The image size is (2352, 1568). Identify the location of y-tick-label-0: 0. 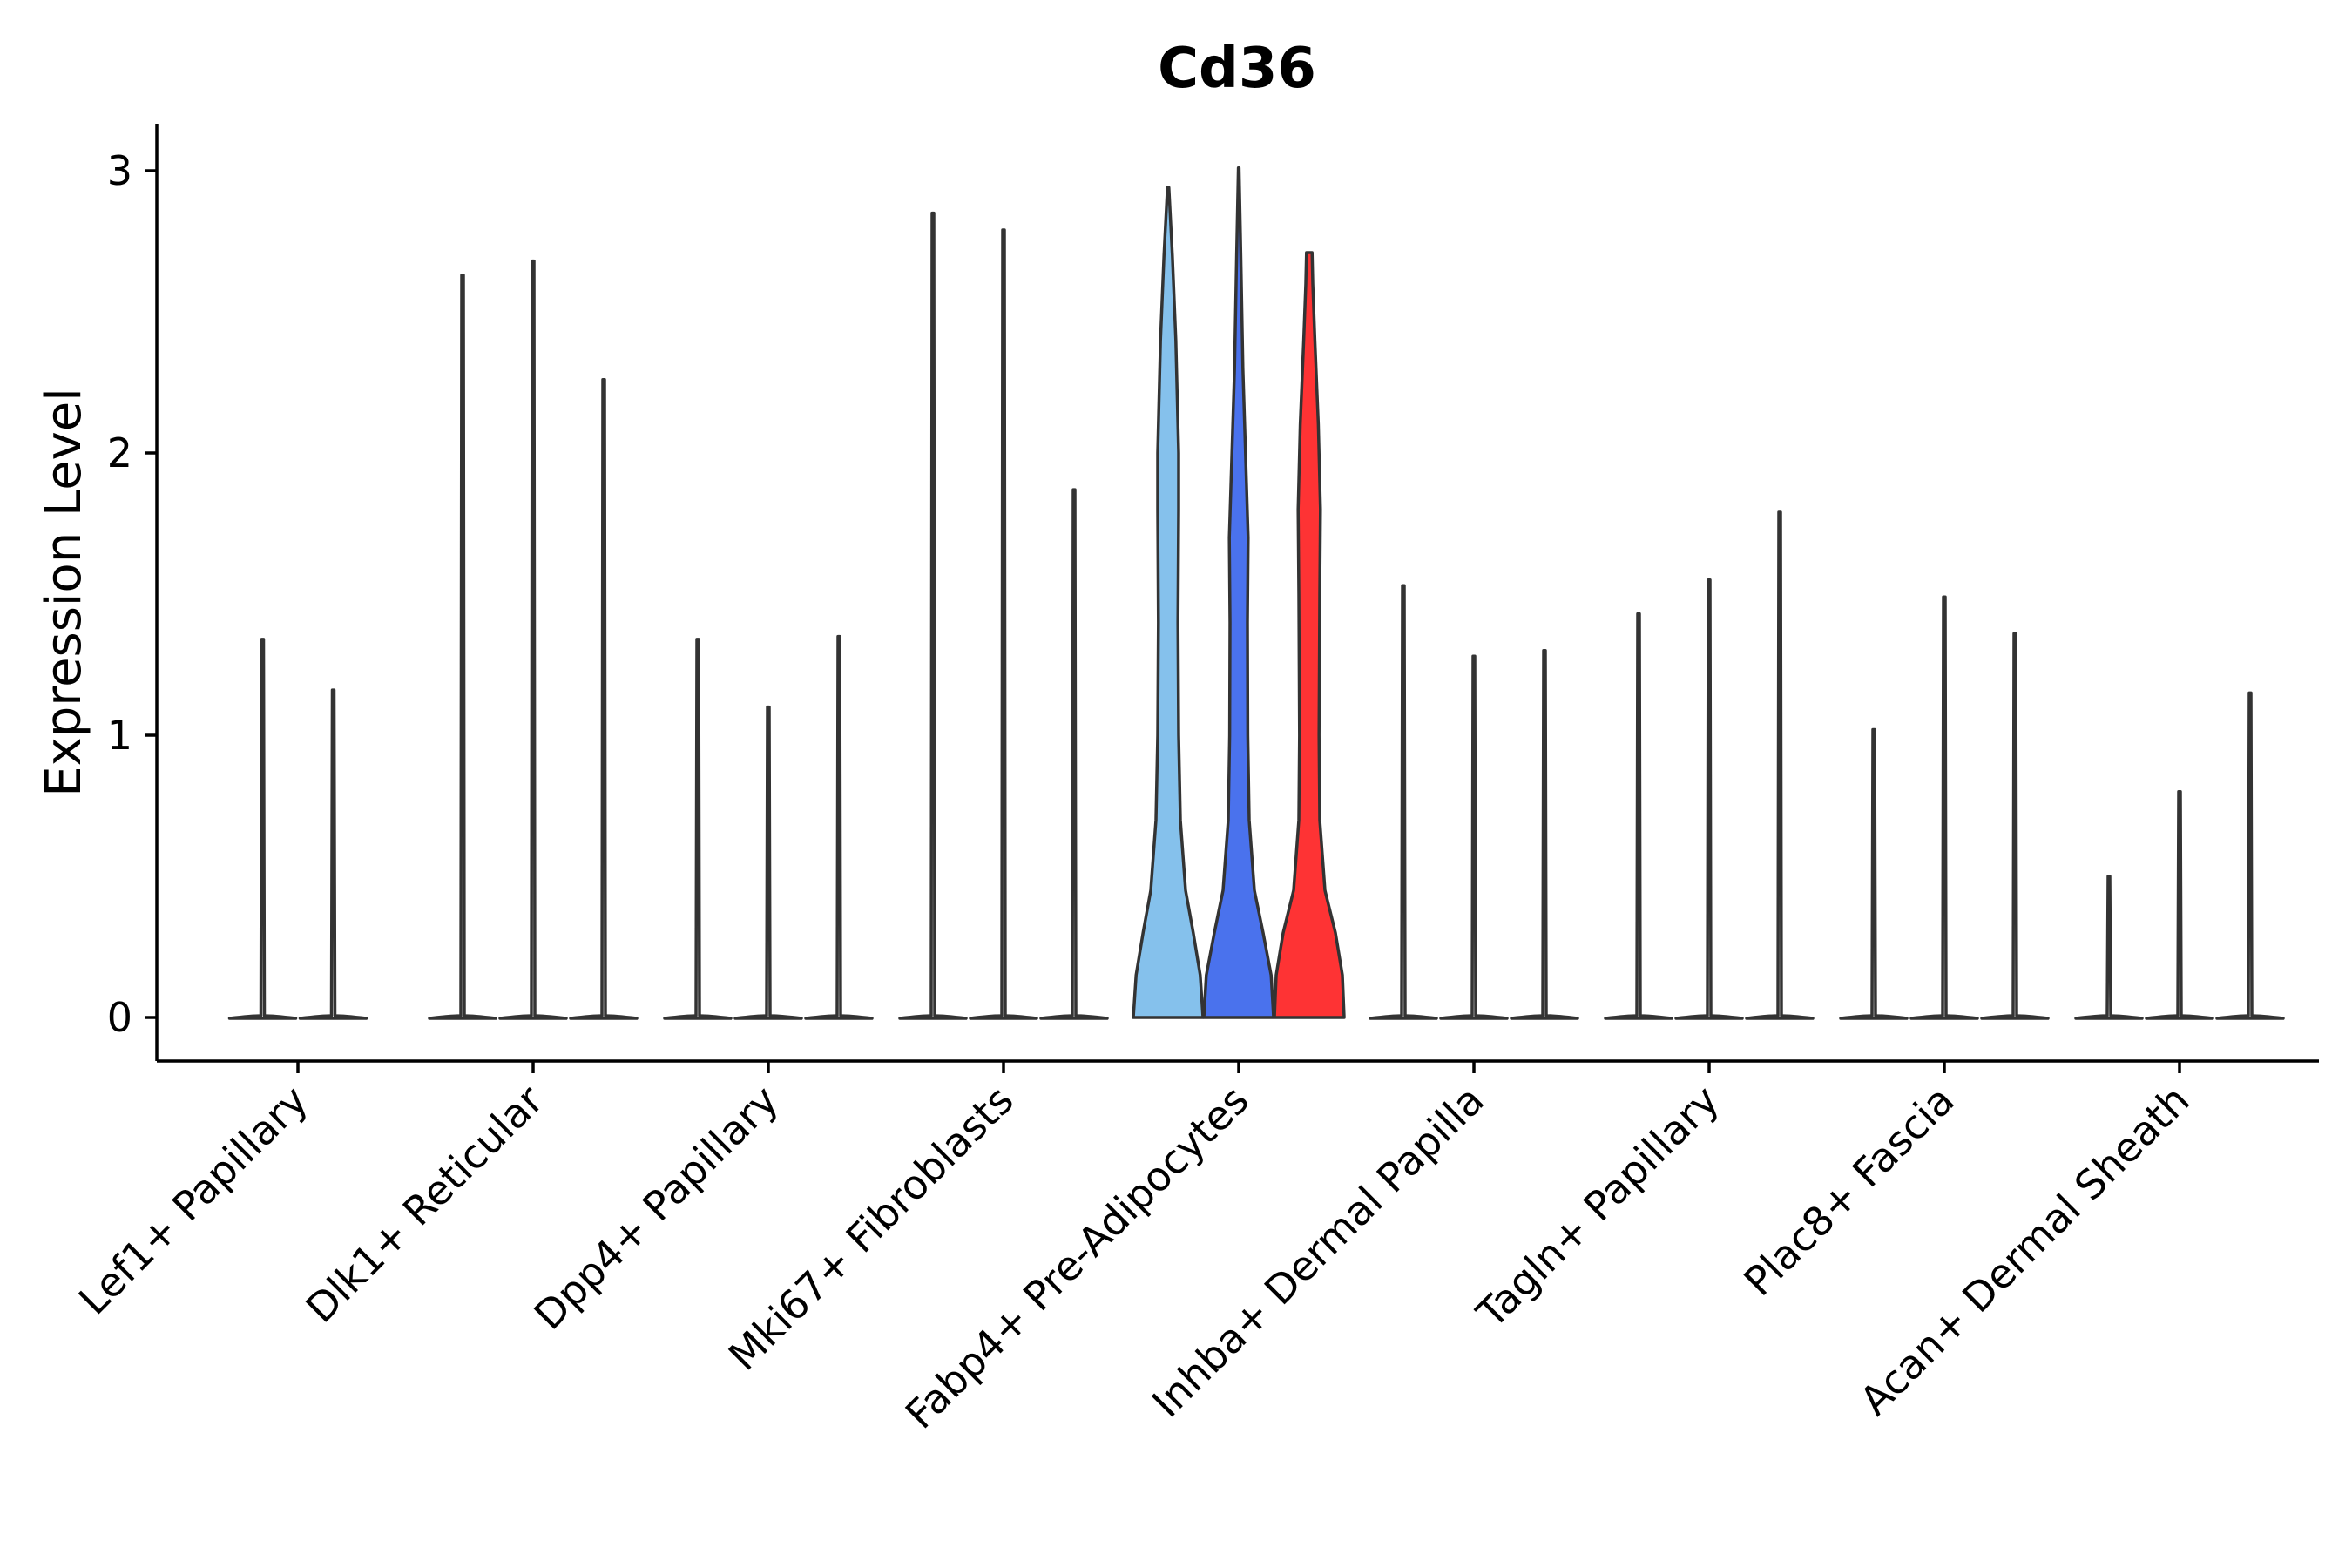
(119, 1017).